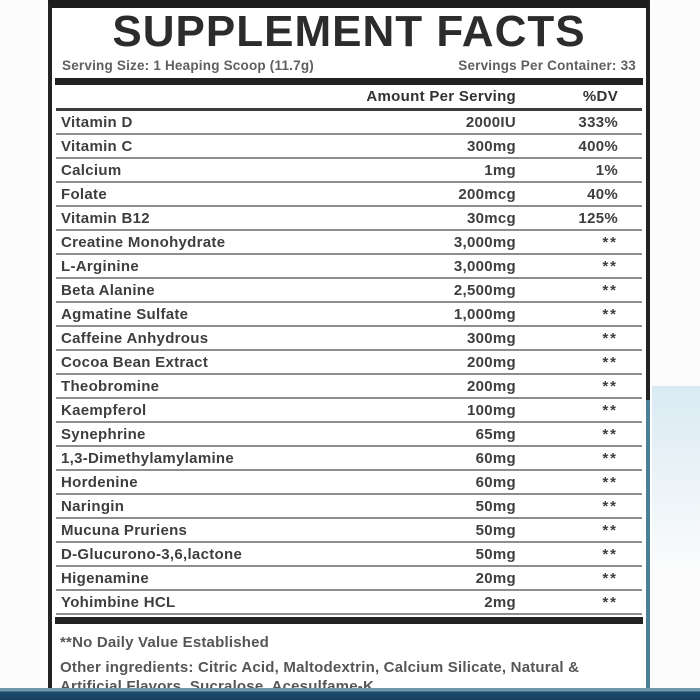 This screenshot has width=700, height=700. Describe the element at coordinates (349, 243) in the screenshot. I see `table-row: Creatine Monohydrate 3,000mg **` at that location.